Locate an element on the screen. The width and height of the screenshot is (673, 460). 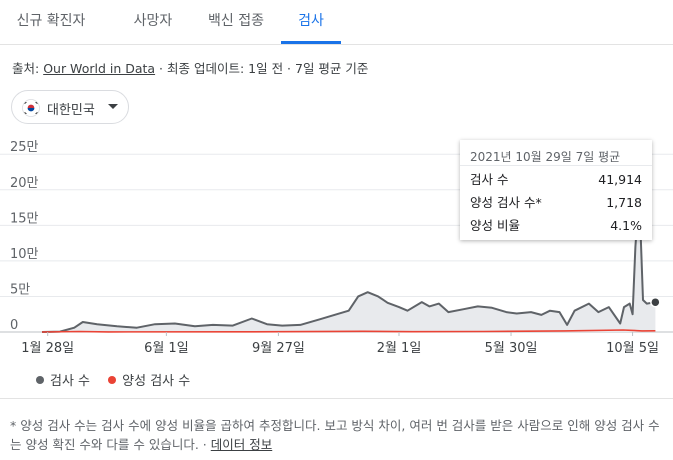
chart-legend: 검사 수 양성 검사 수 is located at coordinates (120, 379).